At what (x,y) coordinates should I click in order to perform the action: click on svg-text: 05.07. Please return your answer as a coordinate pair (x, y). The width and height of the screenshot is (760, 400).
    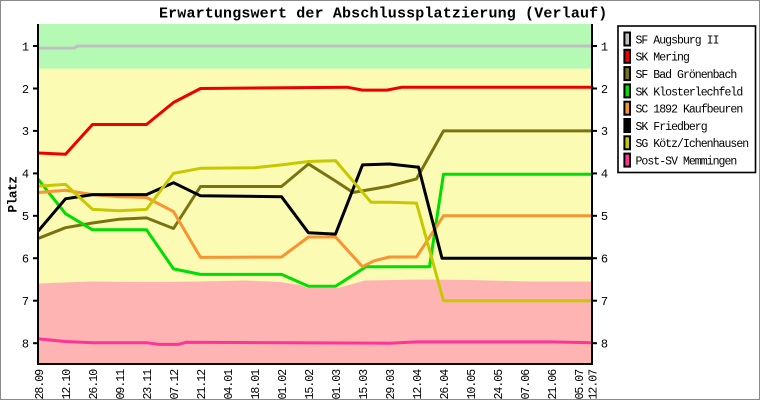
    Looking at the image, I should click on (580, 385).